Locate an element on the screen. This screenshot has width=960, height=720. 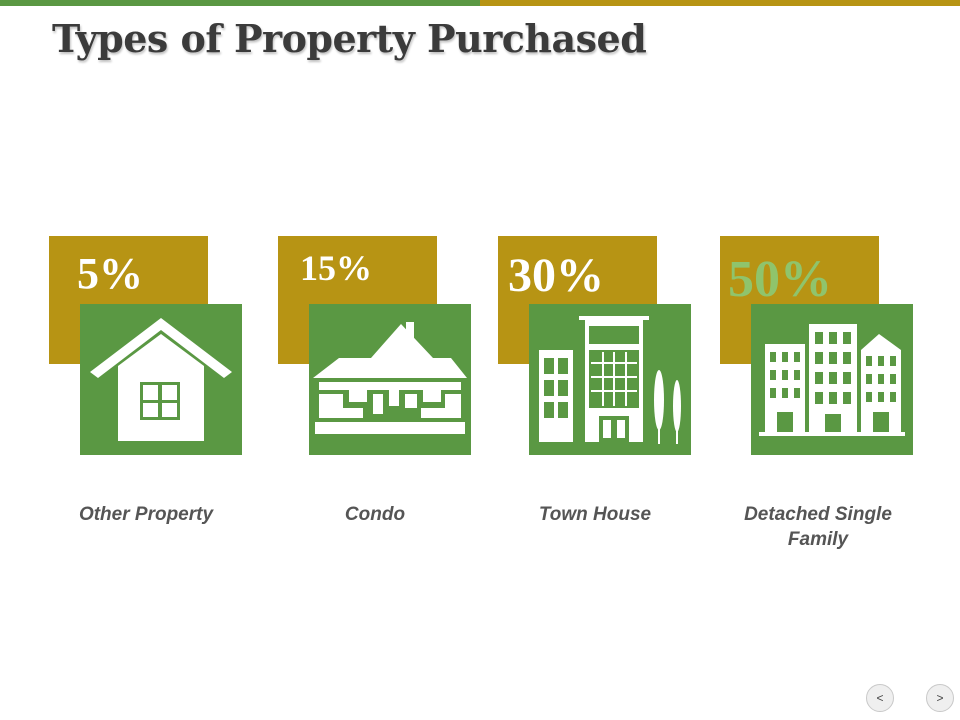
top-bar-green-segment is located at coordinates (240, 3).